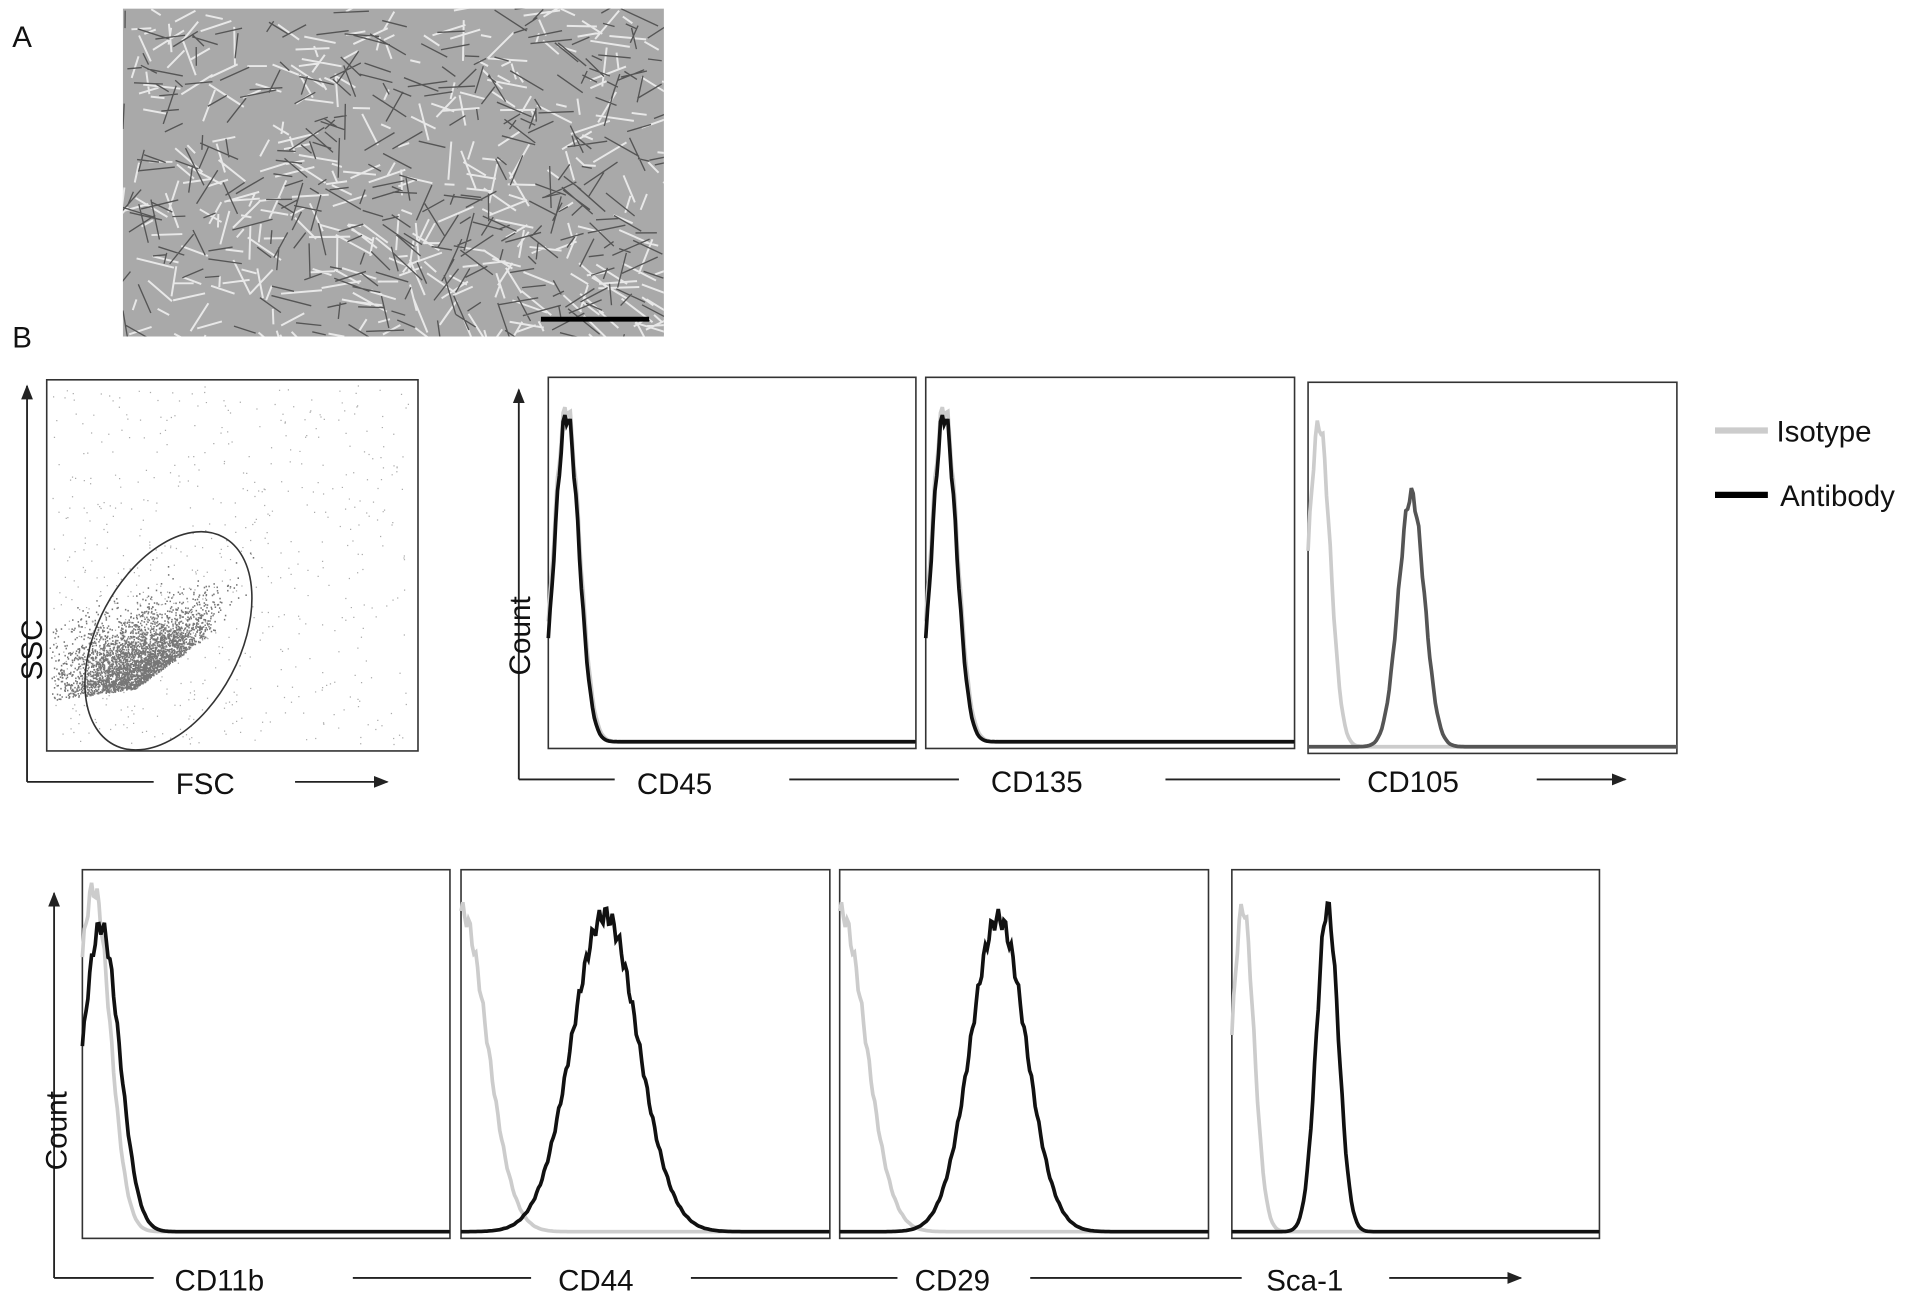 Image resolution: width=1924 pixels, height=1299 pixels. Describe the element at coordinates (22, 37) in the screenshot. I see `panel-label: A` at that location.